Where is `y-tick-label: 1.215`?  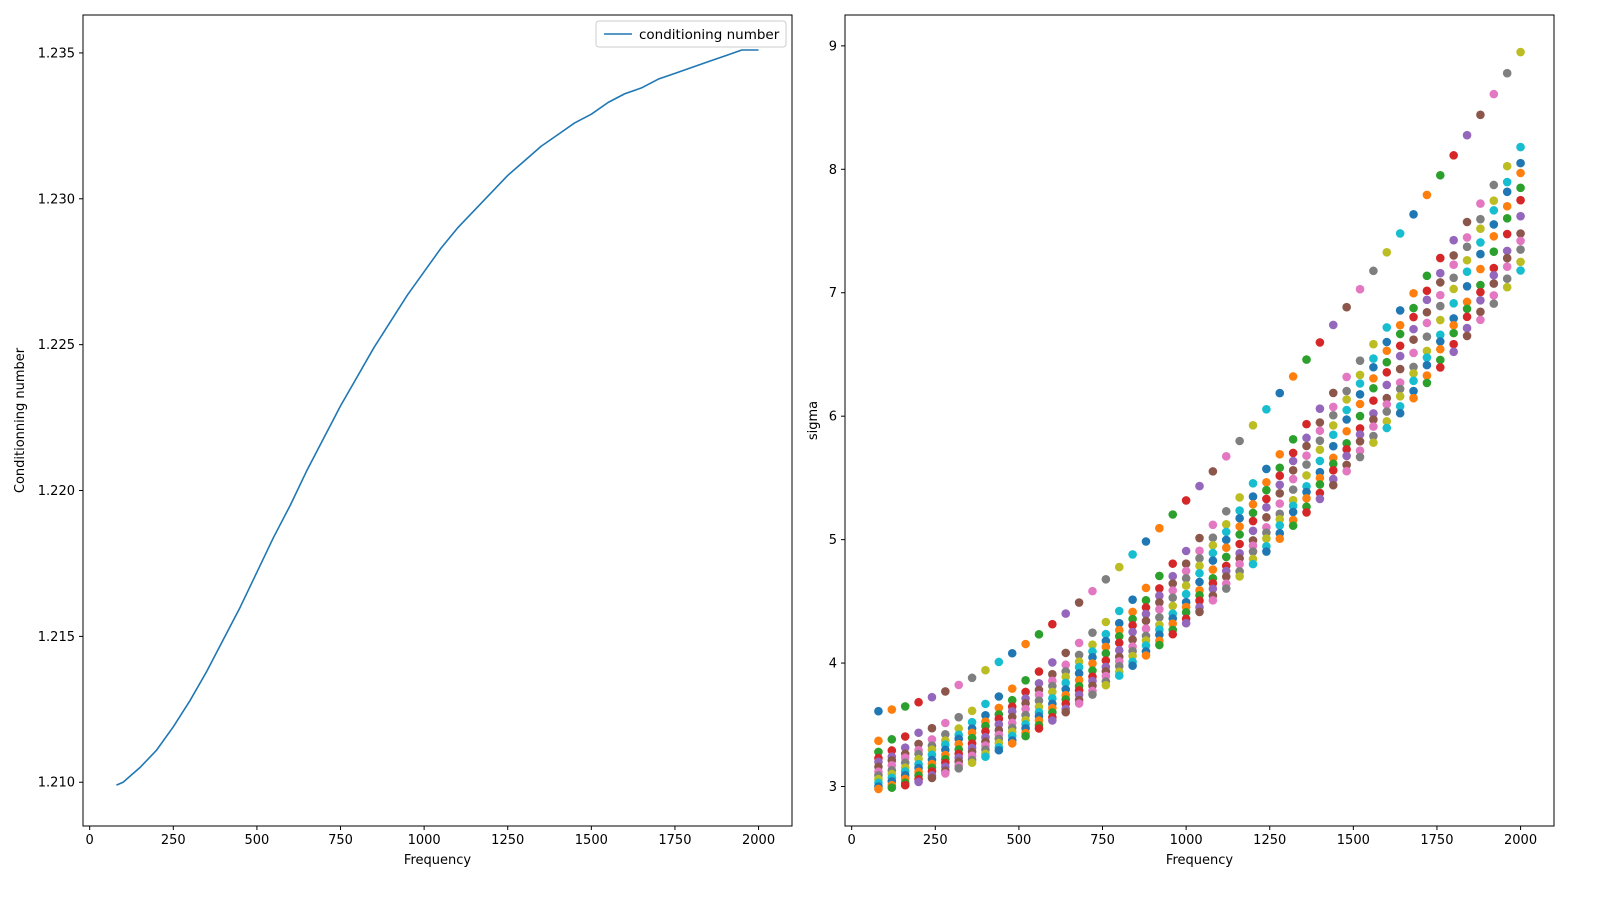 y-tick-label: 1.215 is located at coordinates (56, 637).